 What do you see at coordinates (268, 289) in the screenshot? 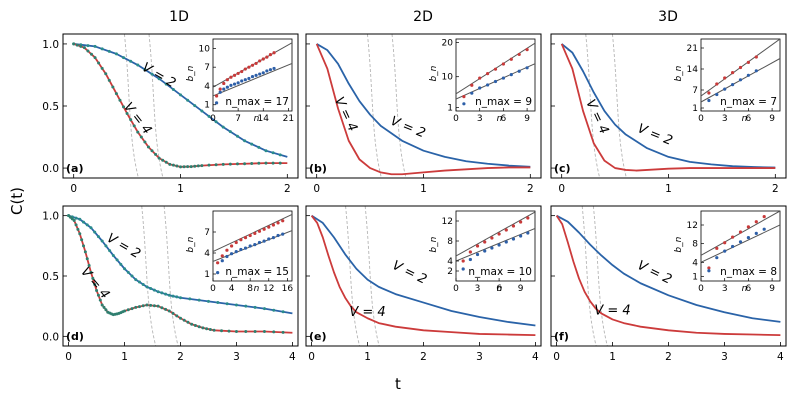
I see `inset-x-tick-label: 12` at bounding box center [268, 289].